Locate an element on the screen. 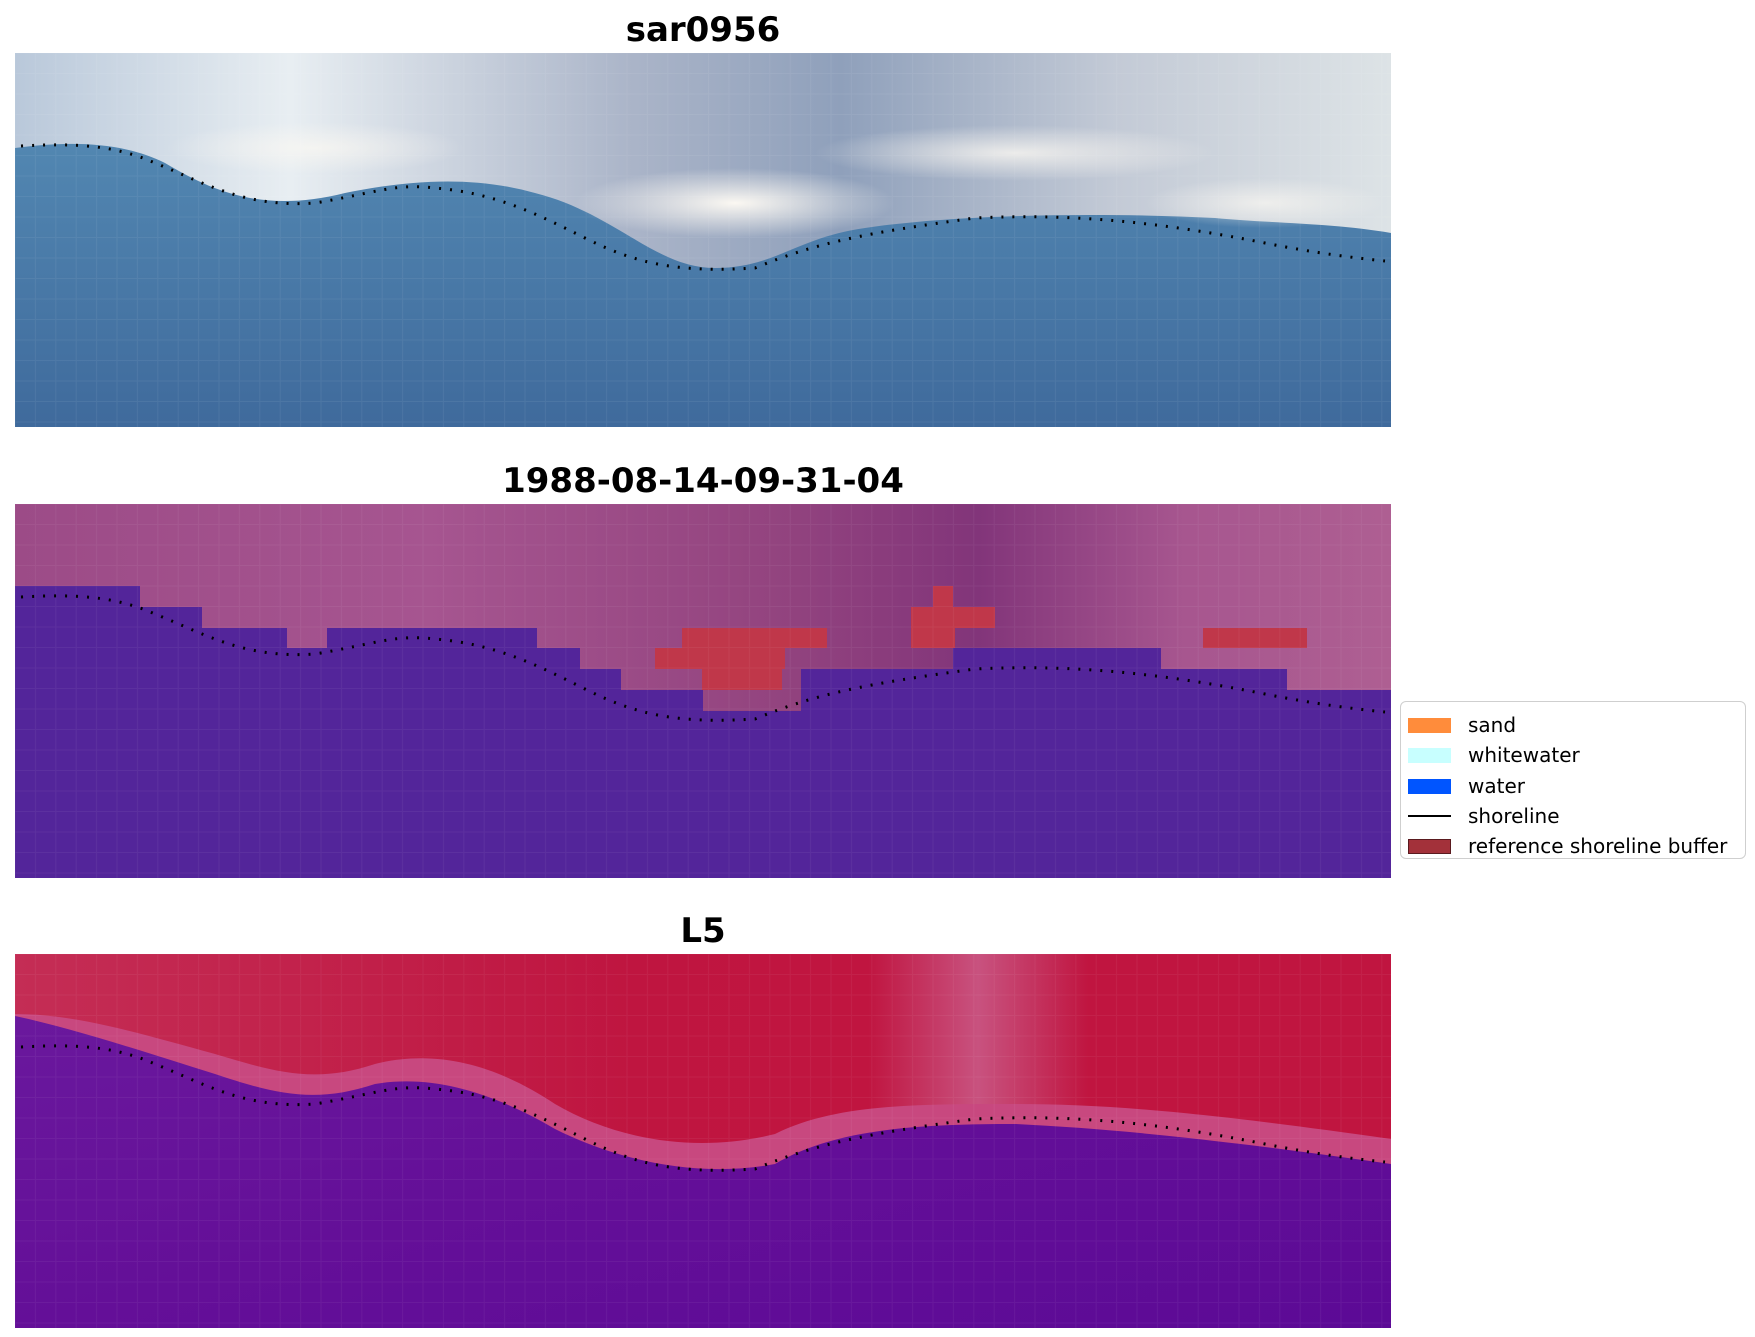  legend-swatch-sand is located at coordinates (1429, 725).